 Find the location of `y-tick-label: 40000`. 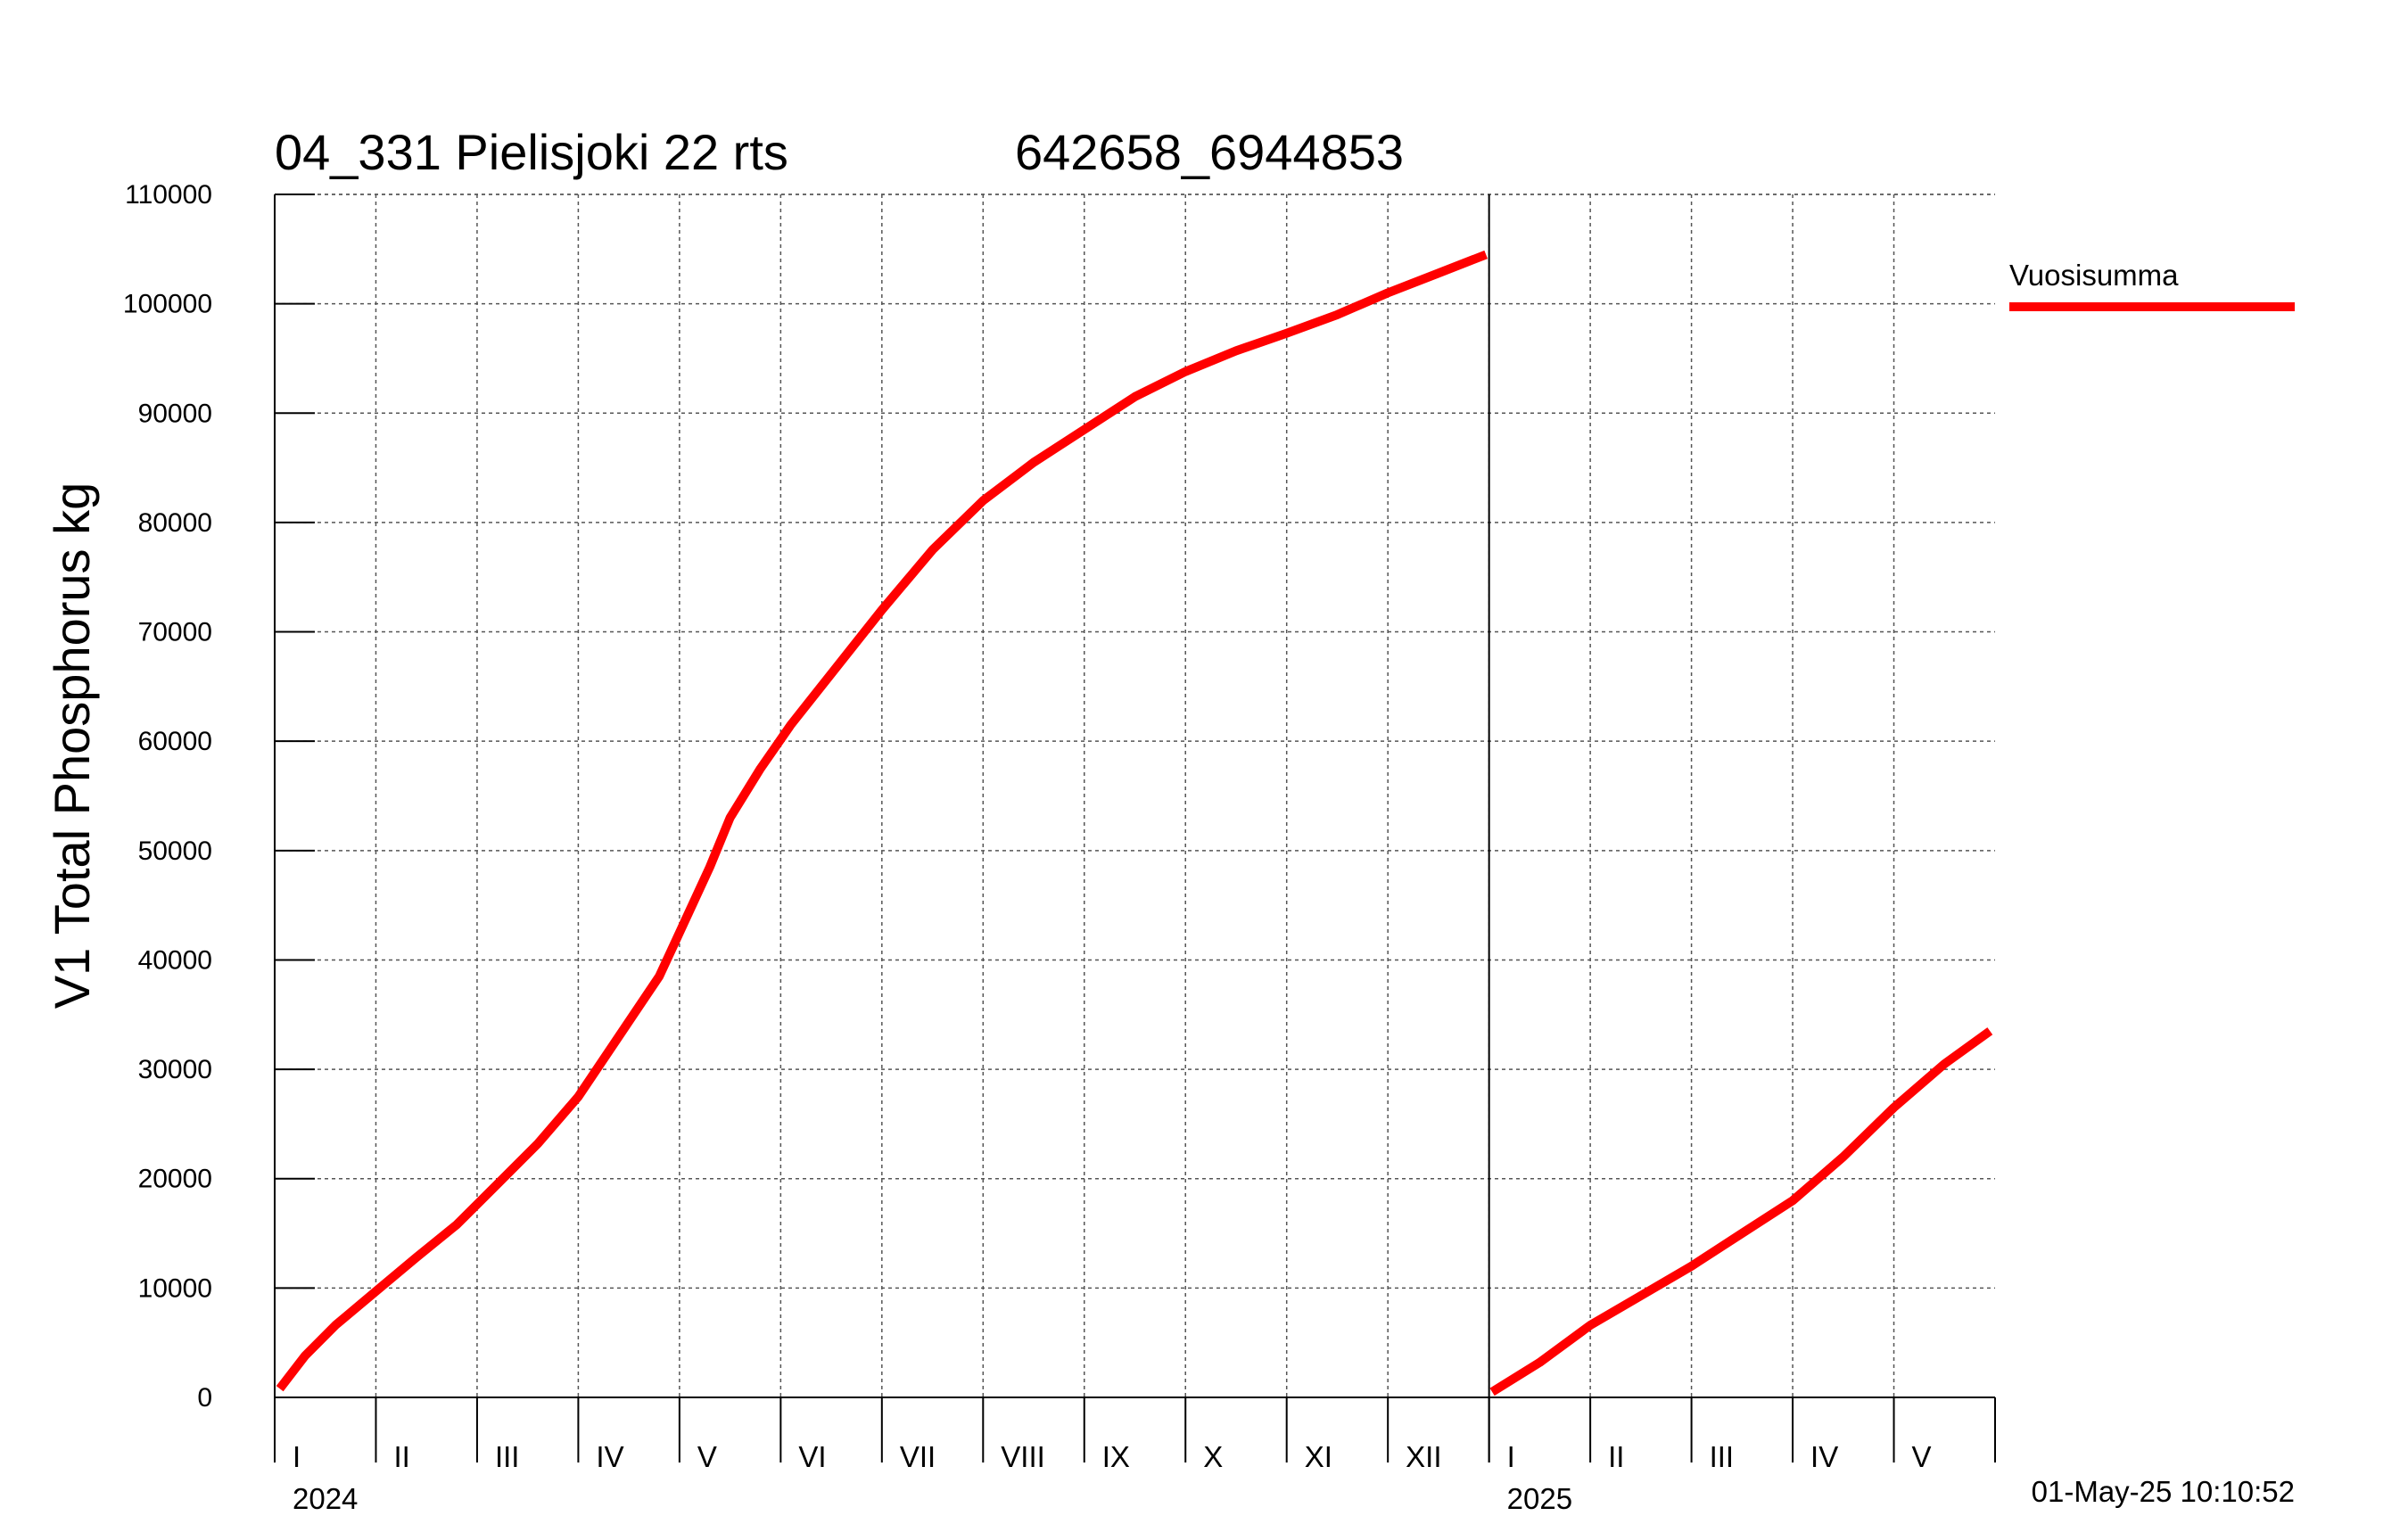

y-tick-label: 40000 is located at coordinates (175, 960).